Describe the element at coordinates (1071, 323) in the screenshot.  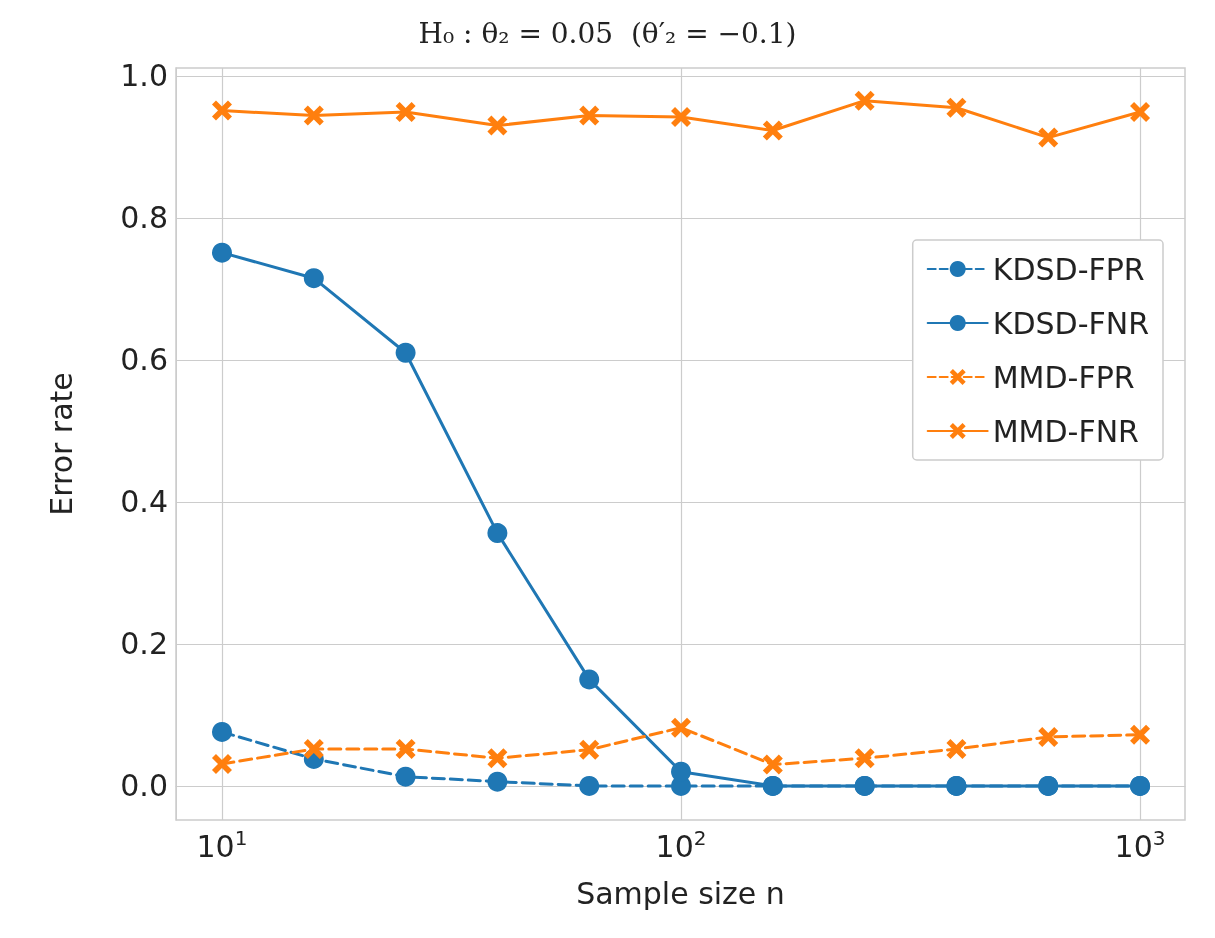
I see `legend-label: KDSD-FNR` at that location.